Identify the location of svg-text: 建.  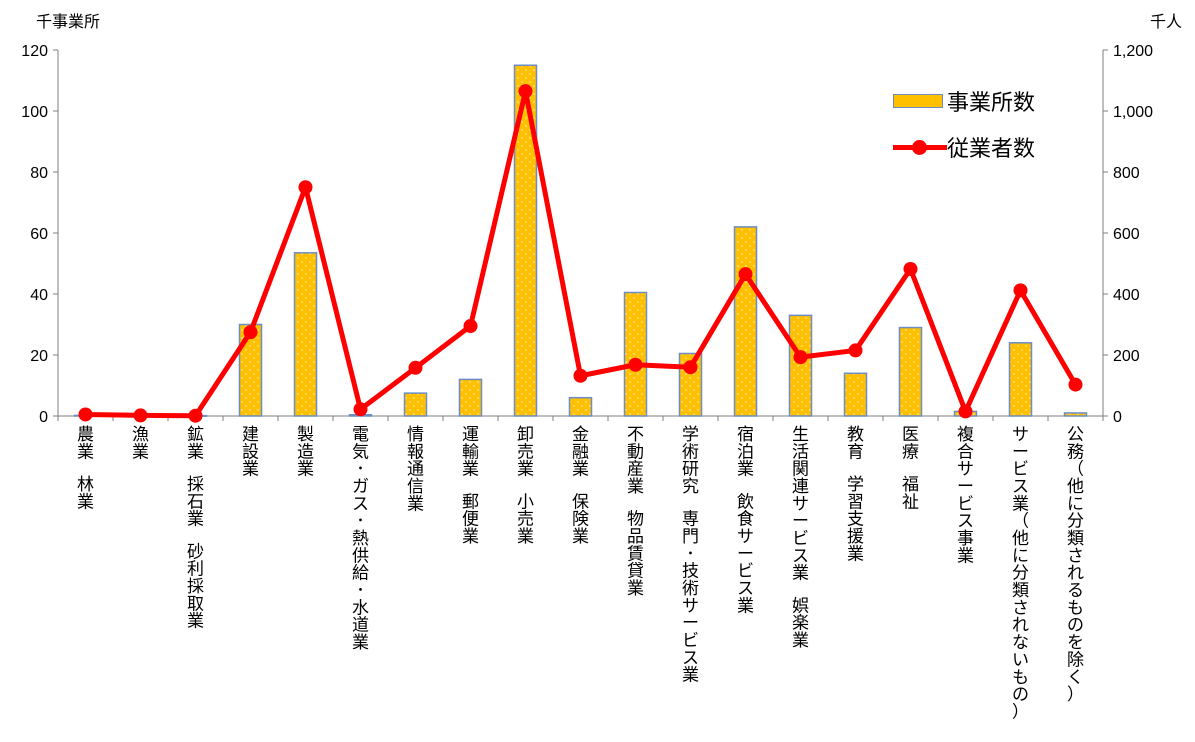
(250, 435).